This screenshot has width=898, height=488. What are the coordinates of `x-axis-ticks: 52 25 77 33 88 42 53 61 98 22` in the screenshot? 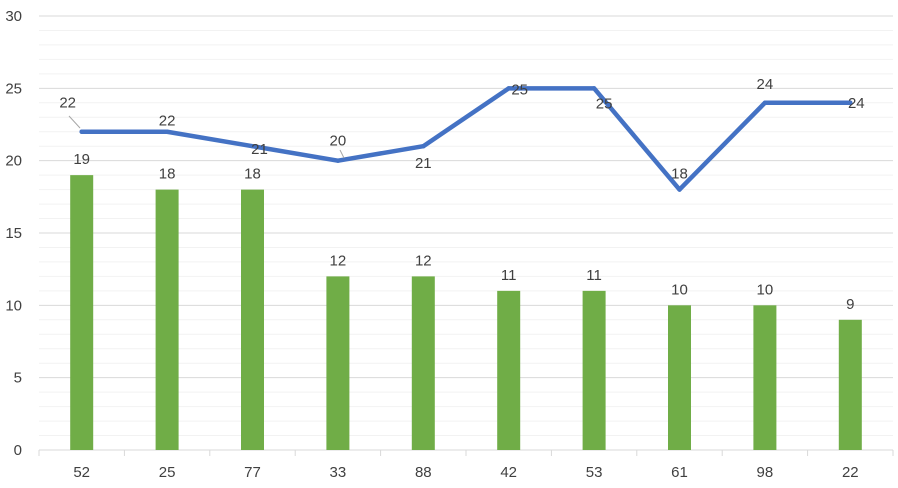 It's located at (465, 472).